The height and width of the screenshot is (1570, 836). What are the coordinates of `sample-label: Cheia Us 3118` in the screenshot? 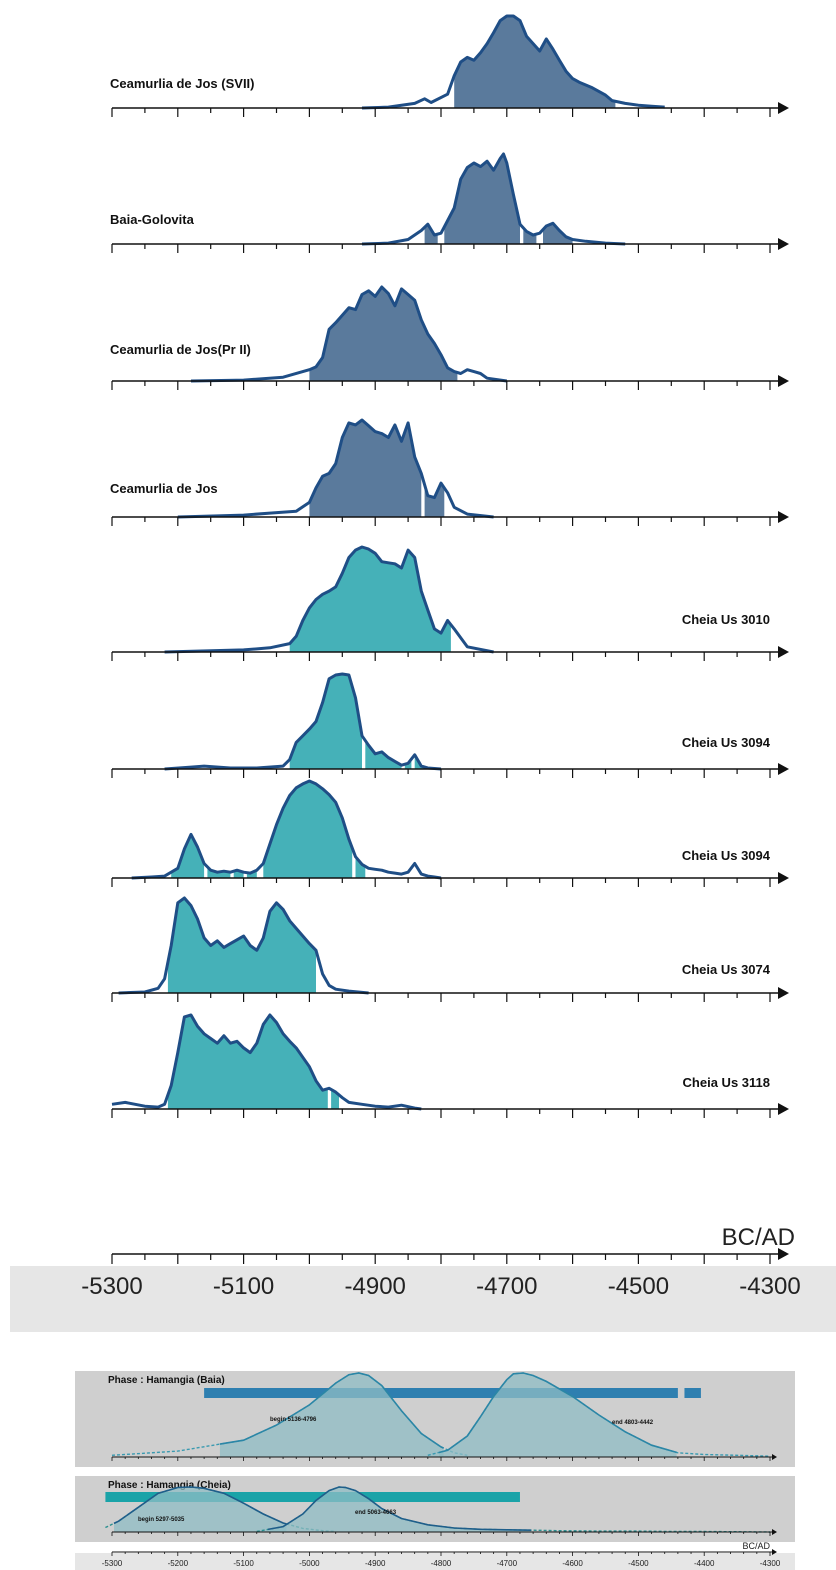 It's located at (726, 1082).